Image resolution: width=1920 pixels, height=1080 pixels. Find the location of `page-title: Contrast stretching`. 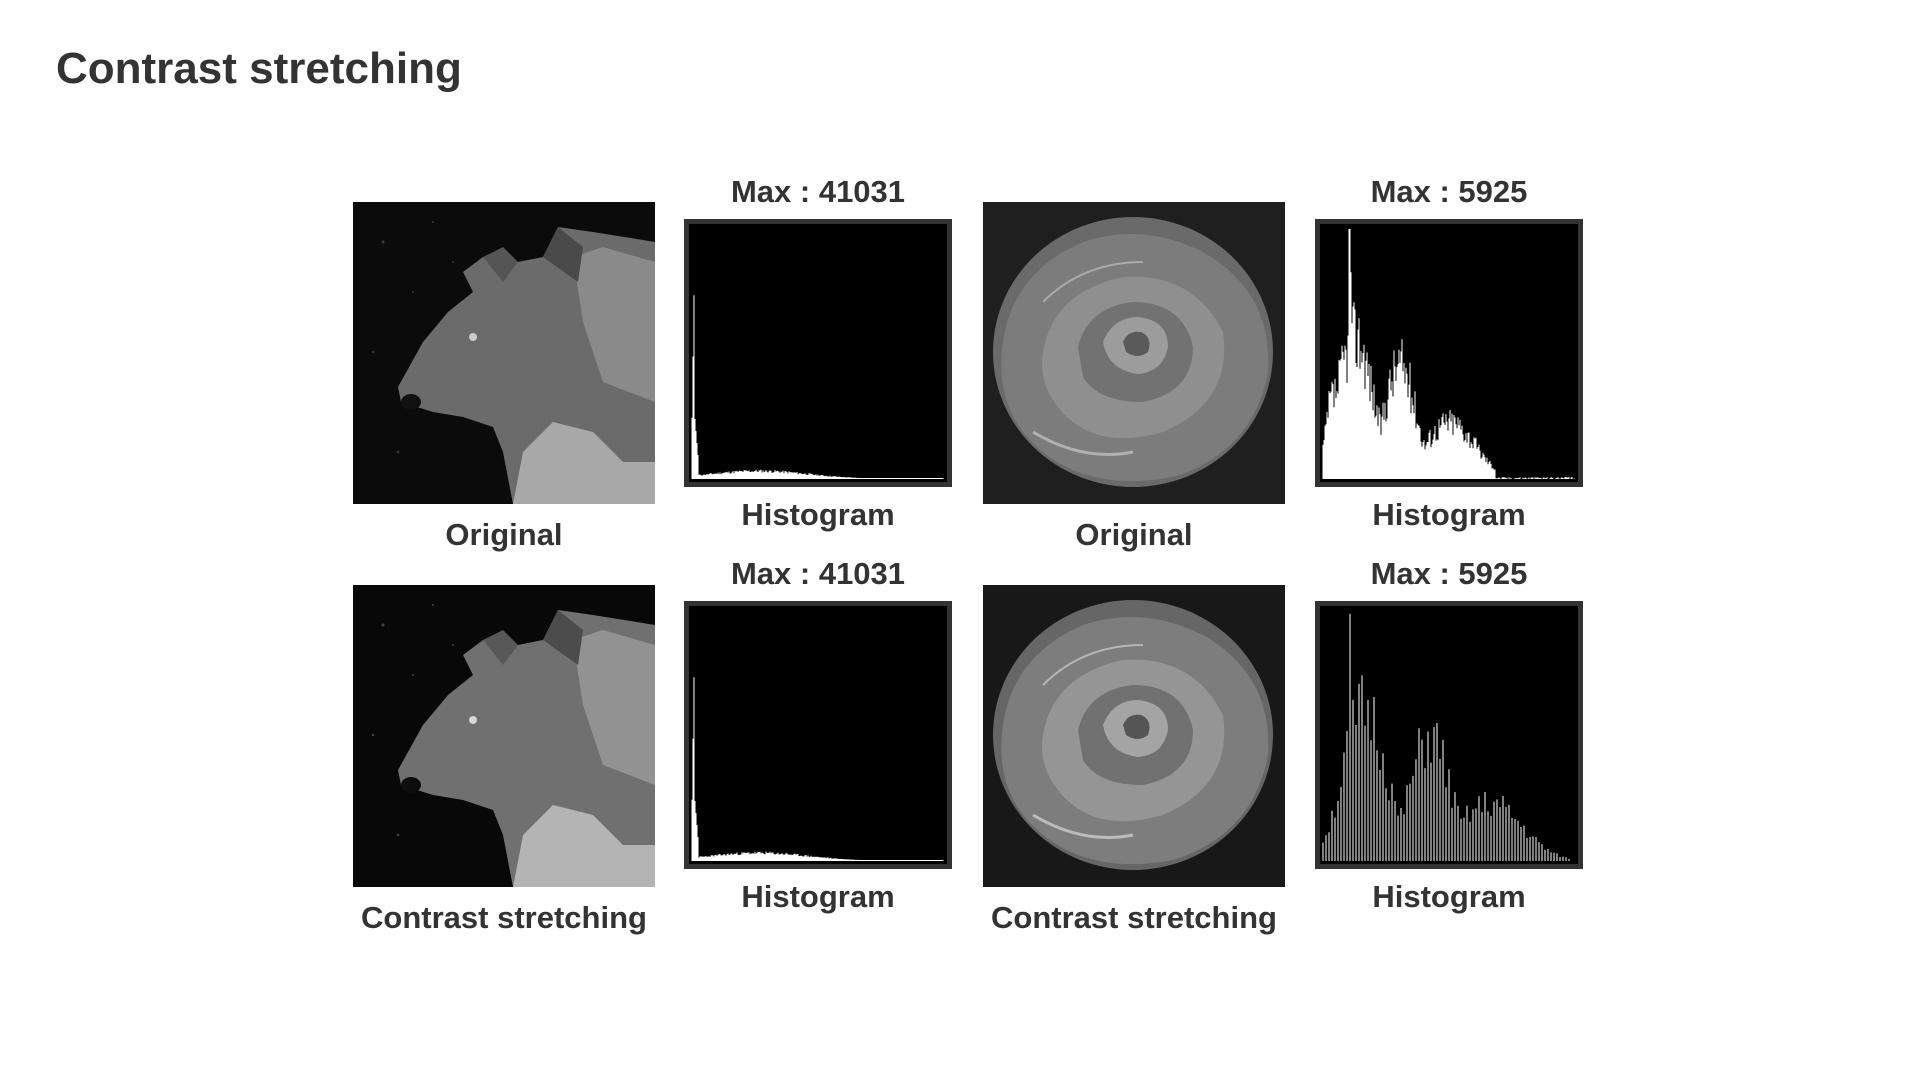

page-title: Contrast stretching is located at coordinates (259, 68).